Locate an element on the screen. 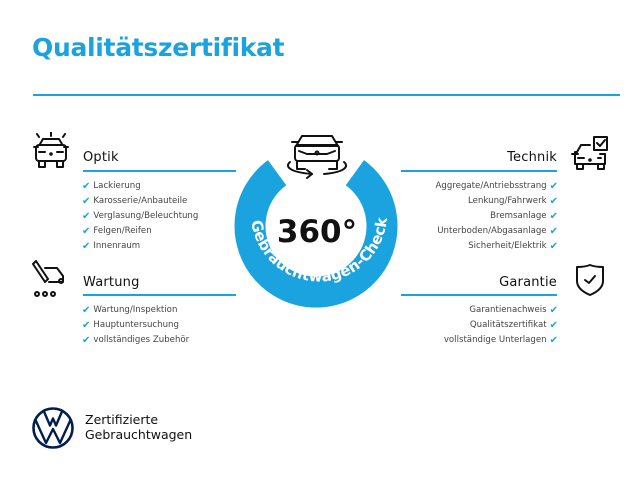 The width and height of the screenshot is (640, 480). footer-brand-text: Zertifizierte Gebrauchtwagen is located at coordinates (138, 427).